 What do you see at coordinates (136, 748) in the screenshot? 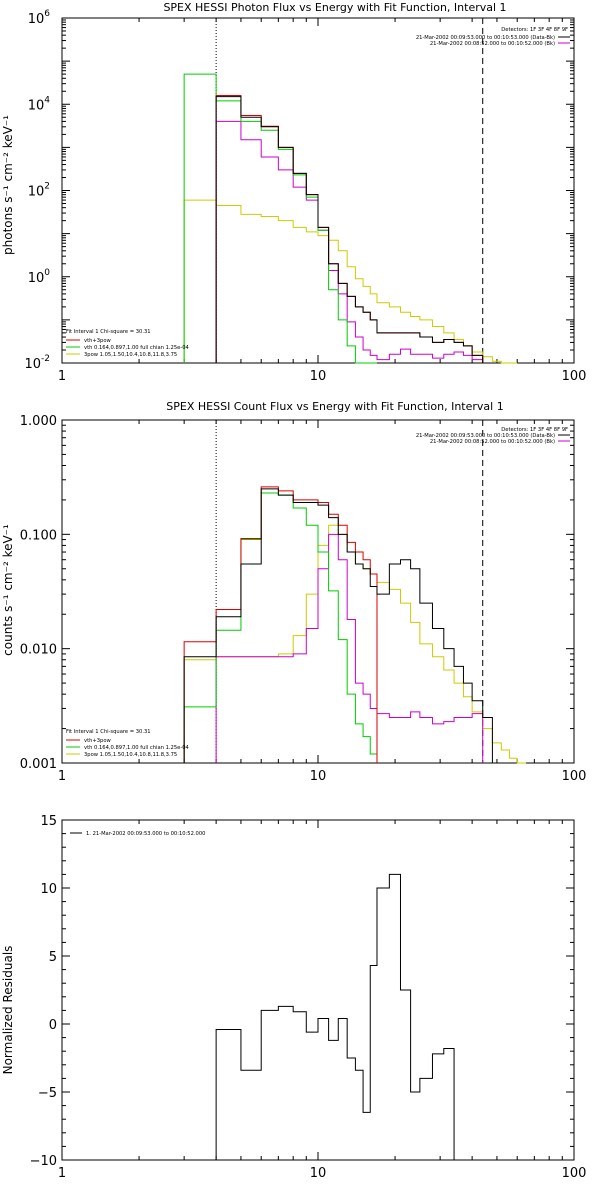
I see `panel-2-fit-entry-vth: vth 0.164,0.897,1.00 full chian 1.25e-04` at bounding box center [136, 748].